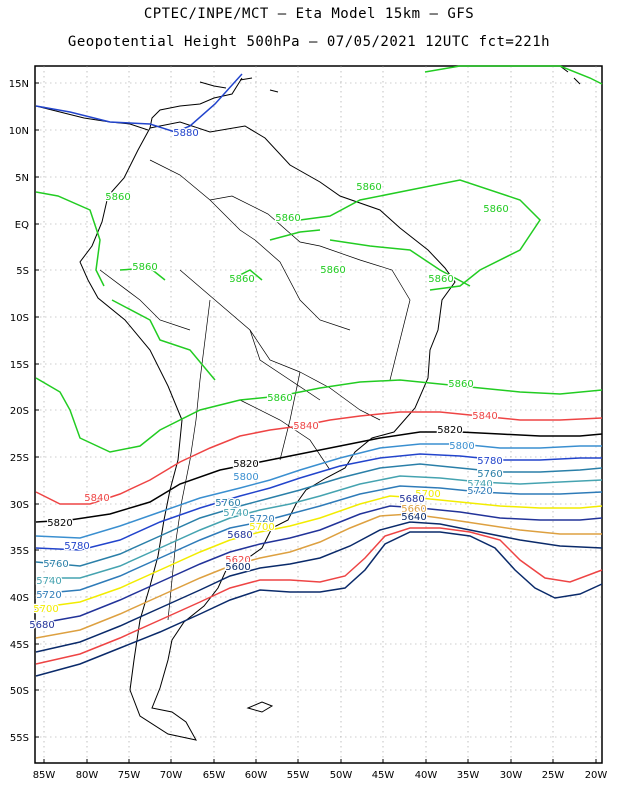 Image resolution: width=618 pixels, height=800 pixels. Describe the element at coordinates (171, 775) in the screenshot. I see `longitude-label: 70W` at that location.